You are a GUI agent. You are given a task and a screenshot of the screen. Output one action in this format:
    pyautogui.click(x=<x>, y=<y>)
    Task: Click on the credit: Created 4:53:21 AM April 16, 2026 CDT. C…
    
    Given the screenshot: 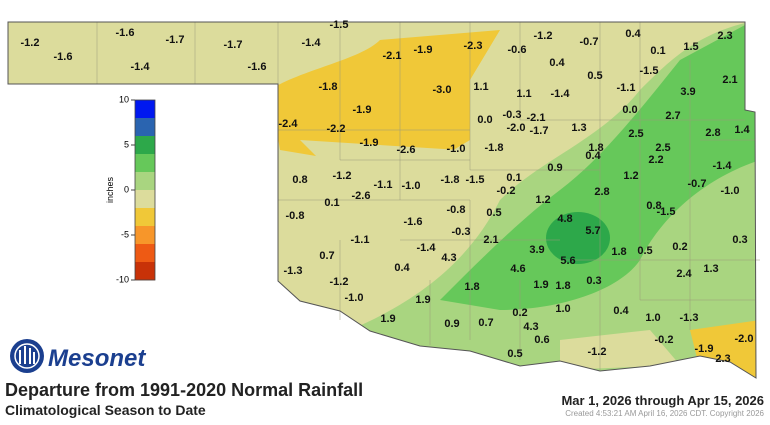 What is the action you would take?
    pyautogui.click(x=664, y=413)
    